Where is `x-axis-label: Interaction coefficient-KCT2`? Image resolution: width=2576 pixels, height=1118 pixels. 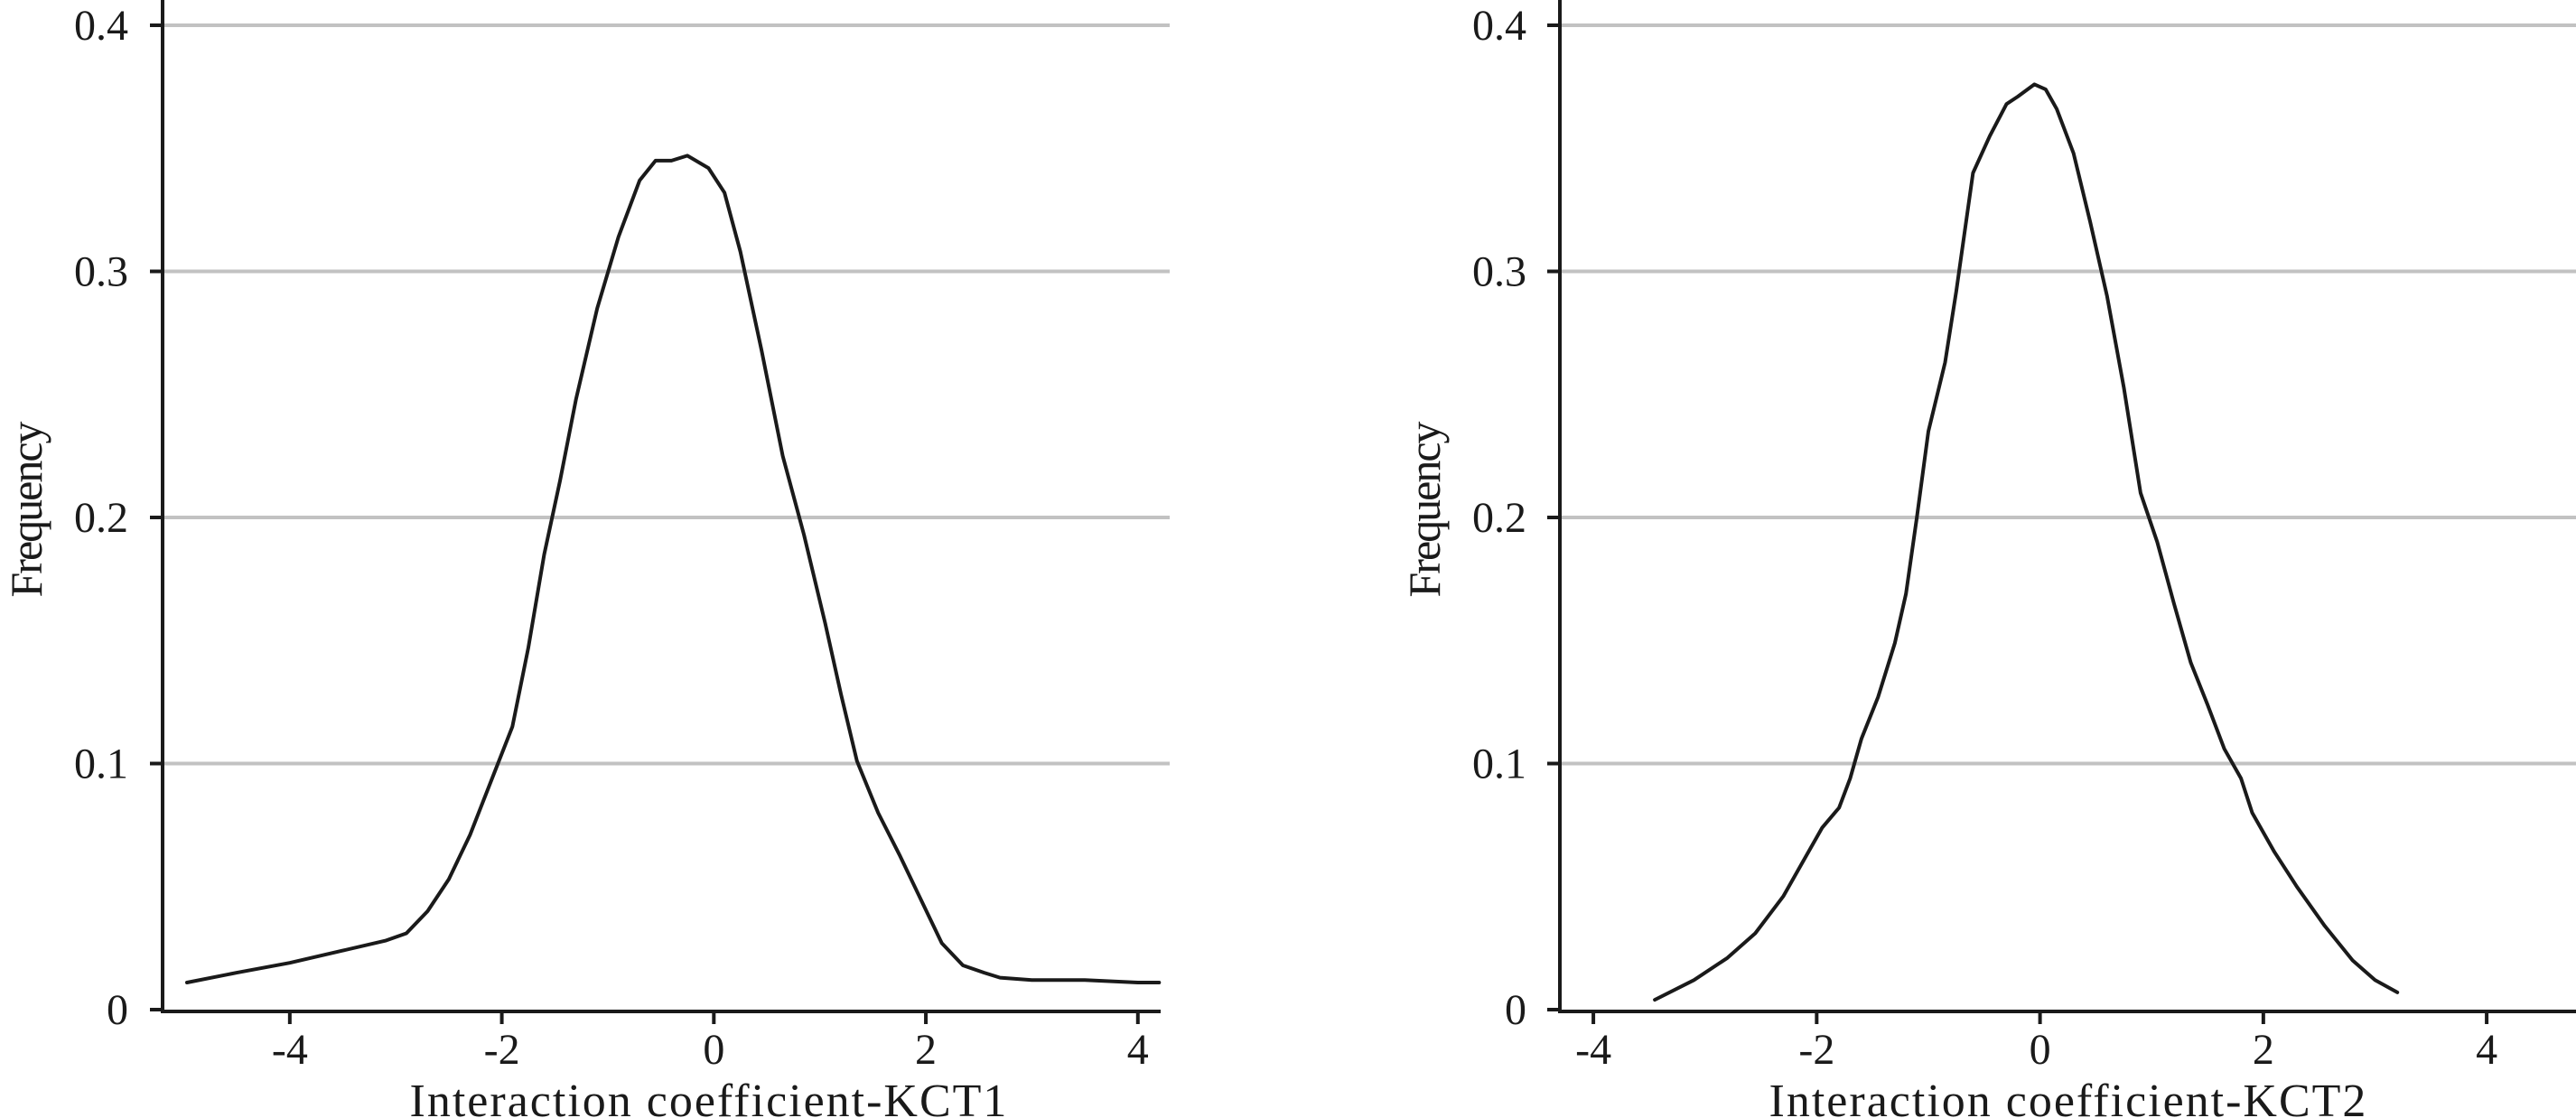
x-axis-label: Interaction coefficient-KCT2 is located at coordinates (2068, 1097).